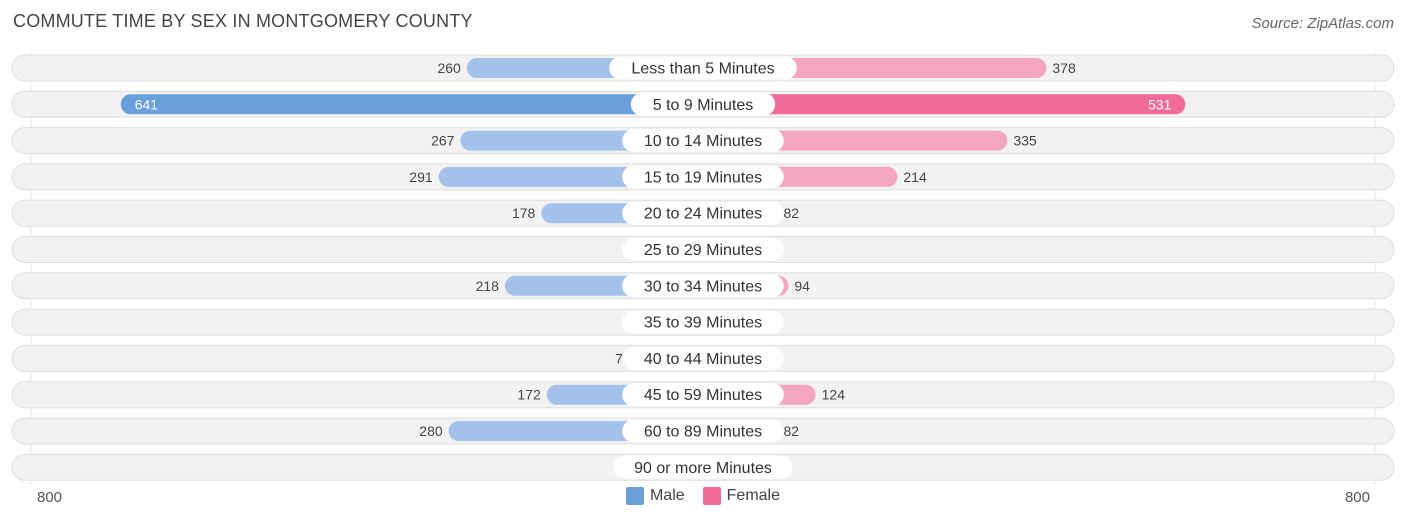  I want to click on legend-item-male: Male, so click(655, 496).